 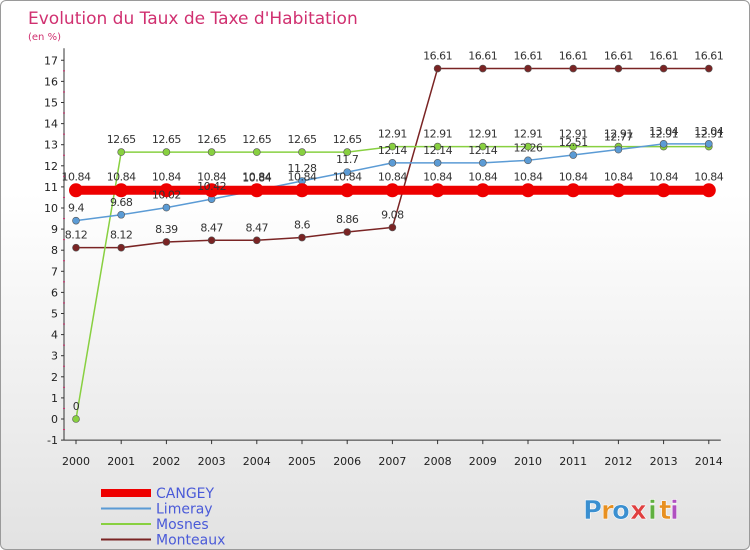 I want to click on data-label-monteaux: 8.86, so click(x=347, y=219).